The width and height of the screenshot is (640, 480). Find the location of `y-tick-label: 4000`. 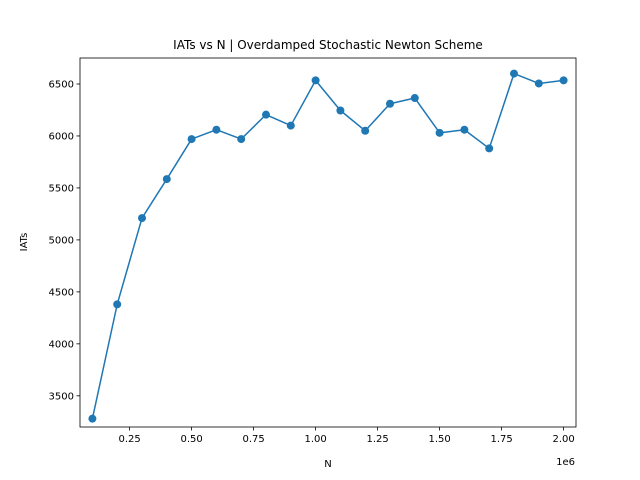

y-tick-label: 4000 is located at coordinates (61, 344).